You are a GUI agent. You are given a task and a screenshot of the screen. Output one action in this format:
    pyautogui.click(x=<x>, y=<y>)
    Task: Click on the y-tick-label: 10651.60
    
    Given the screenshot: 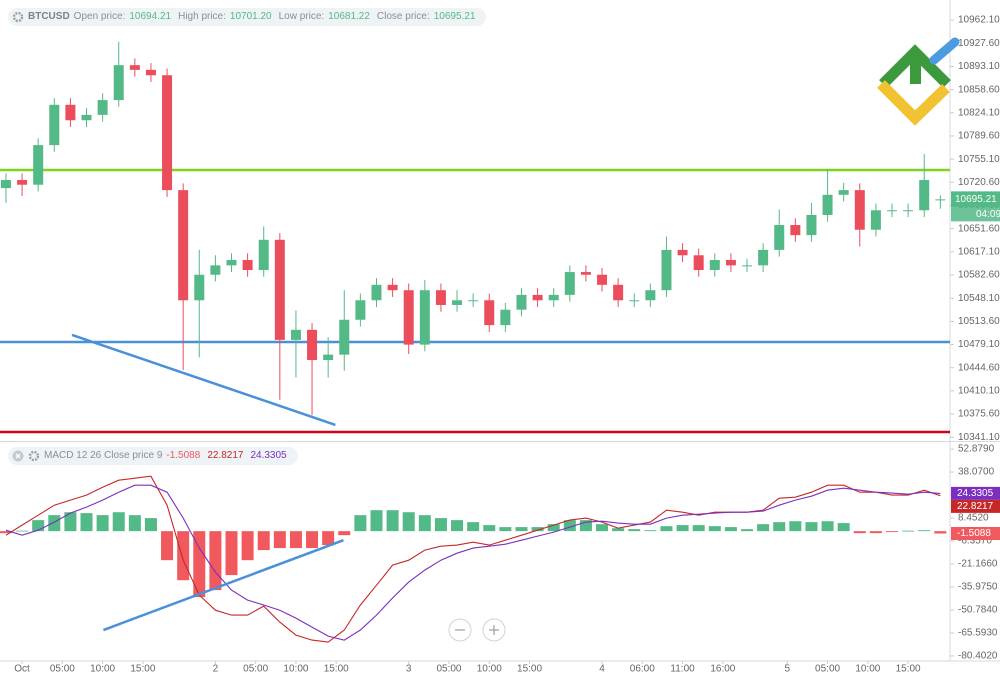 What is the action you would take?
    pyautogui.click(x=979, y=228)
    